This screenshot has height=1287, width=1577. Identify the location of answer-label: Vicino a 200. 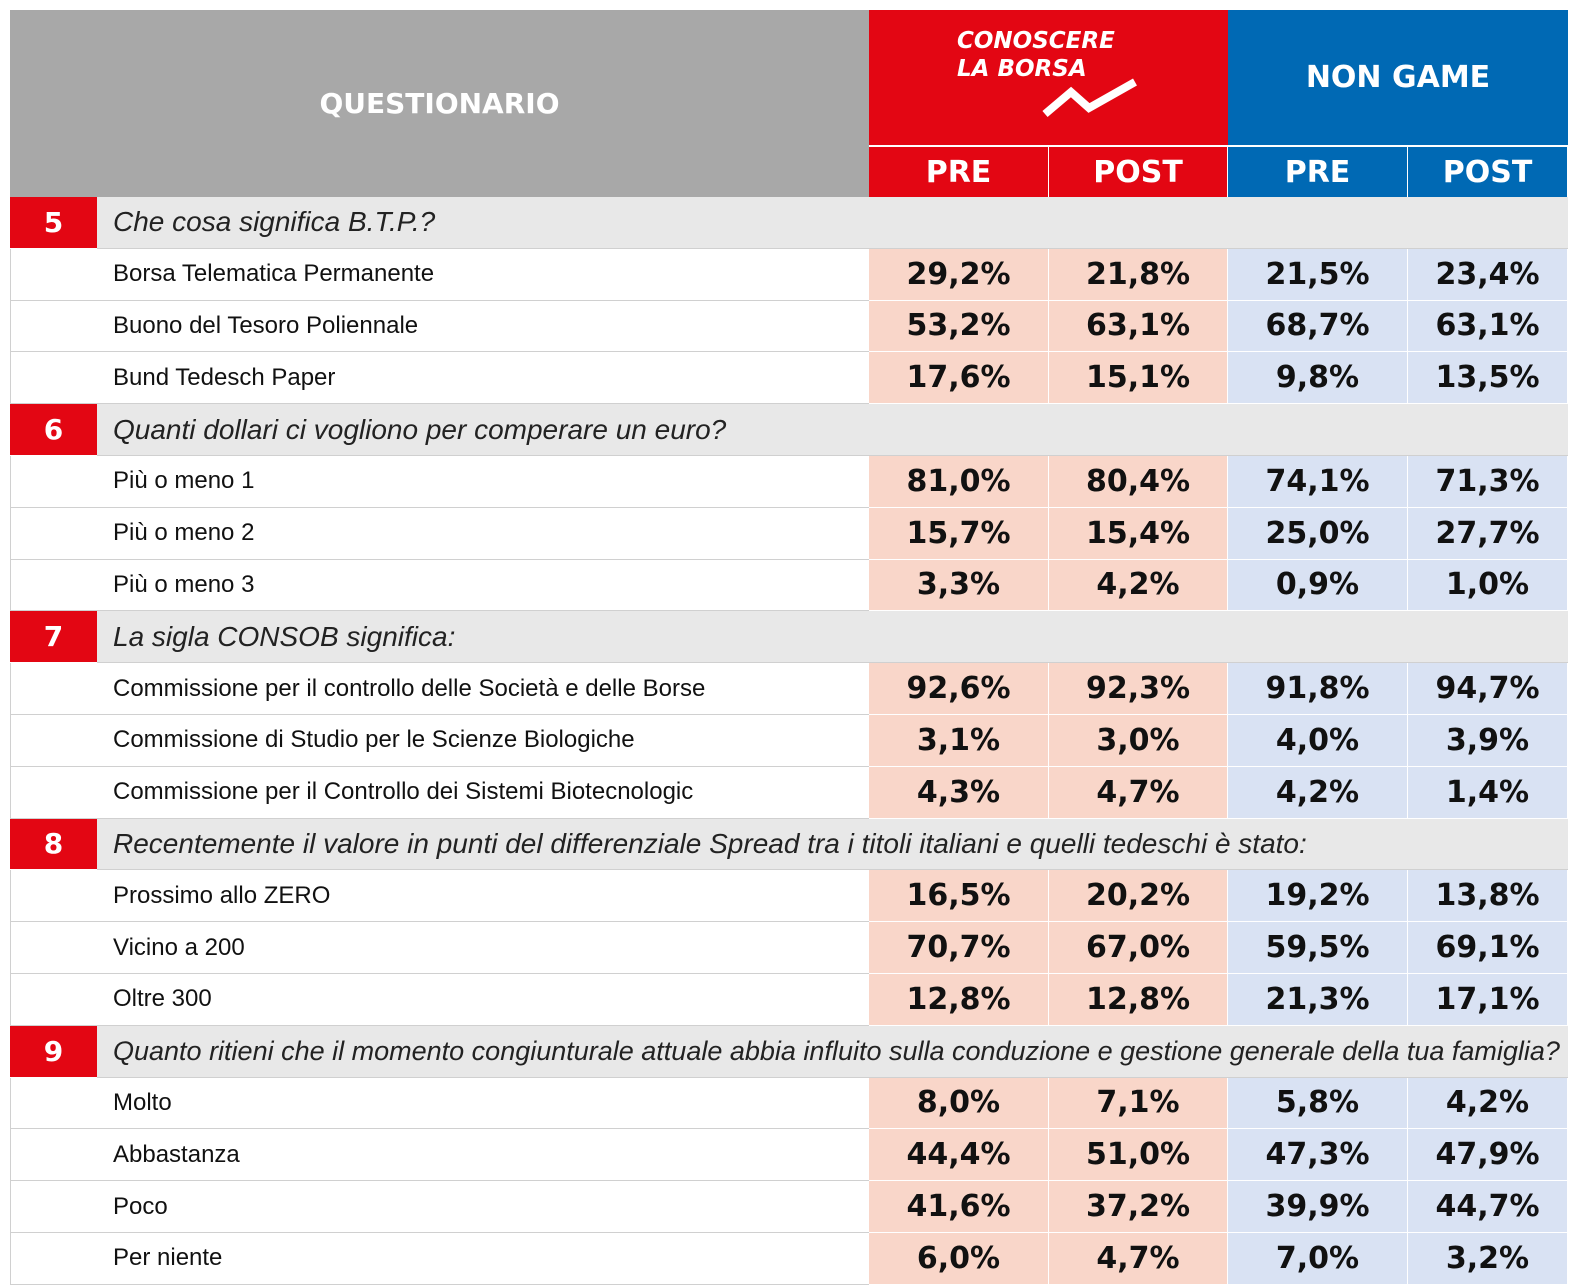
(483, 948).